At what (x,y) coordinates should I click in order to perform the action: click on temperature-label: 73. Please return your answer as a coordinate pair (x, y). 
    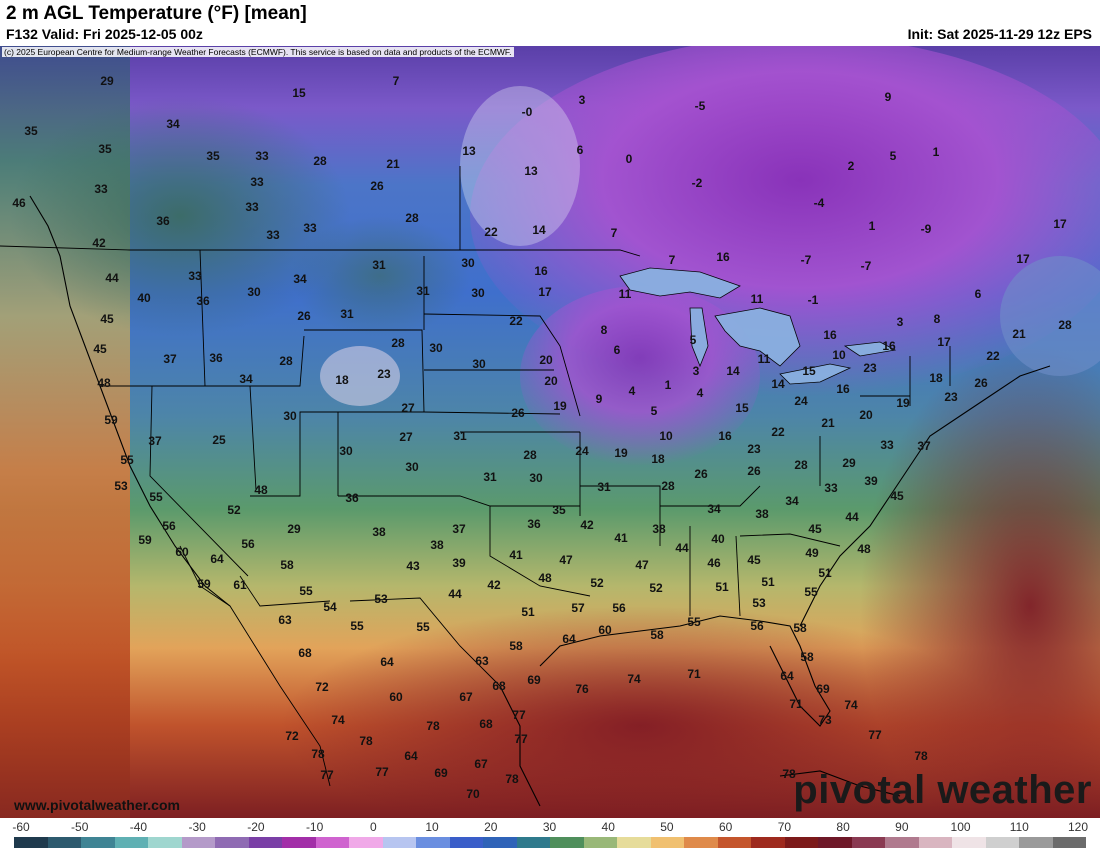
    Looking at the image, I should click on (825, 720).